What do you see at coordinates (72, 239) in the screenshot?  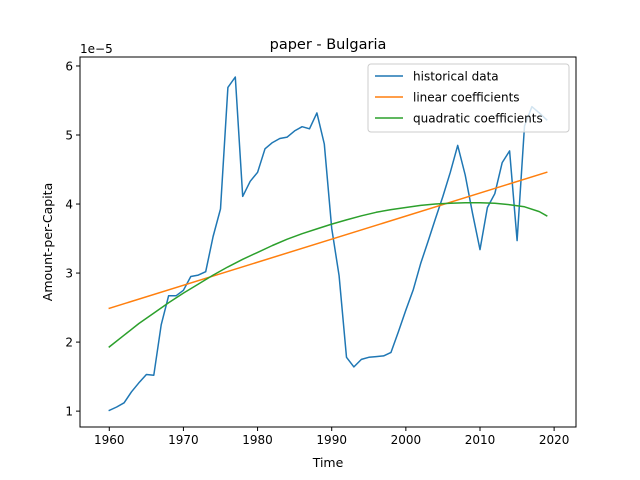 I see `y-axis-ticks: 1 2 3 4 5 6` at bounding box center [72, 239].